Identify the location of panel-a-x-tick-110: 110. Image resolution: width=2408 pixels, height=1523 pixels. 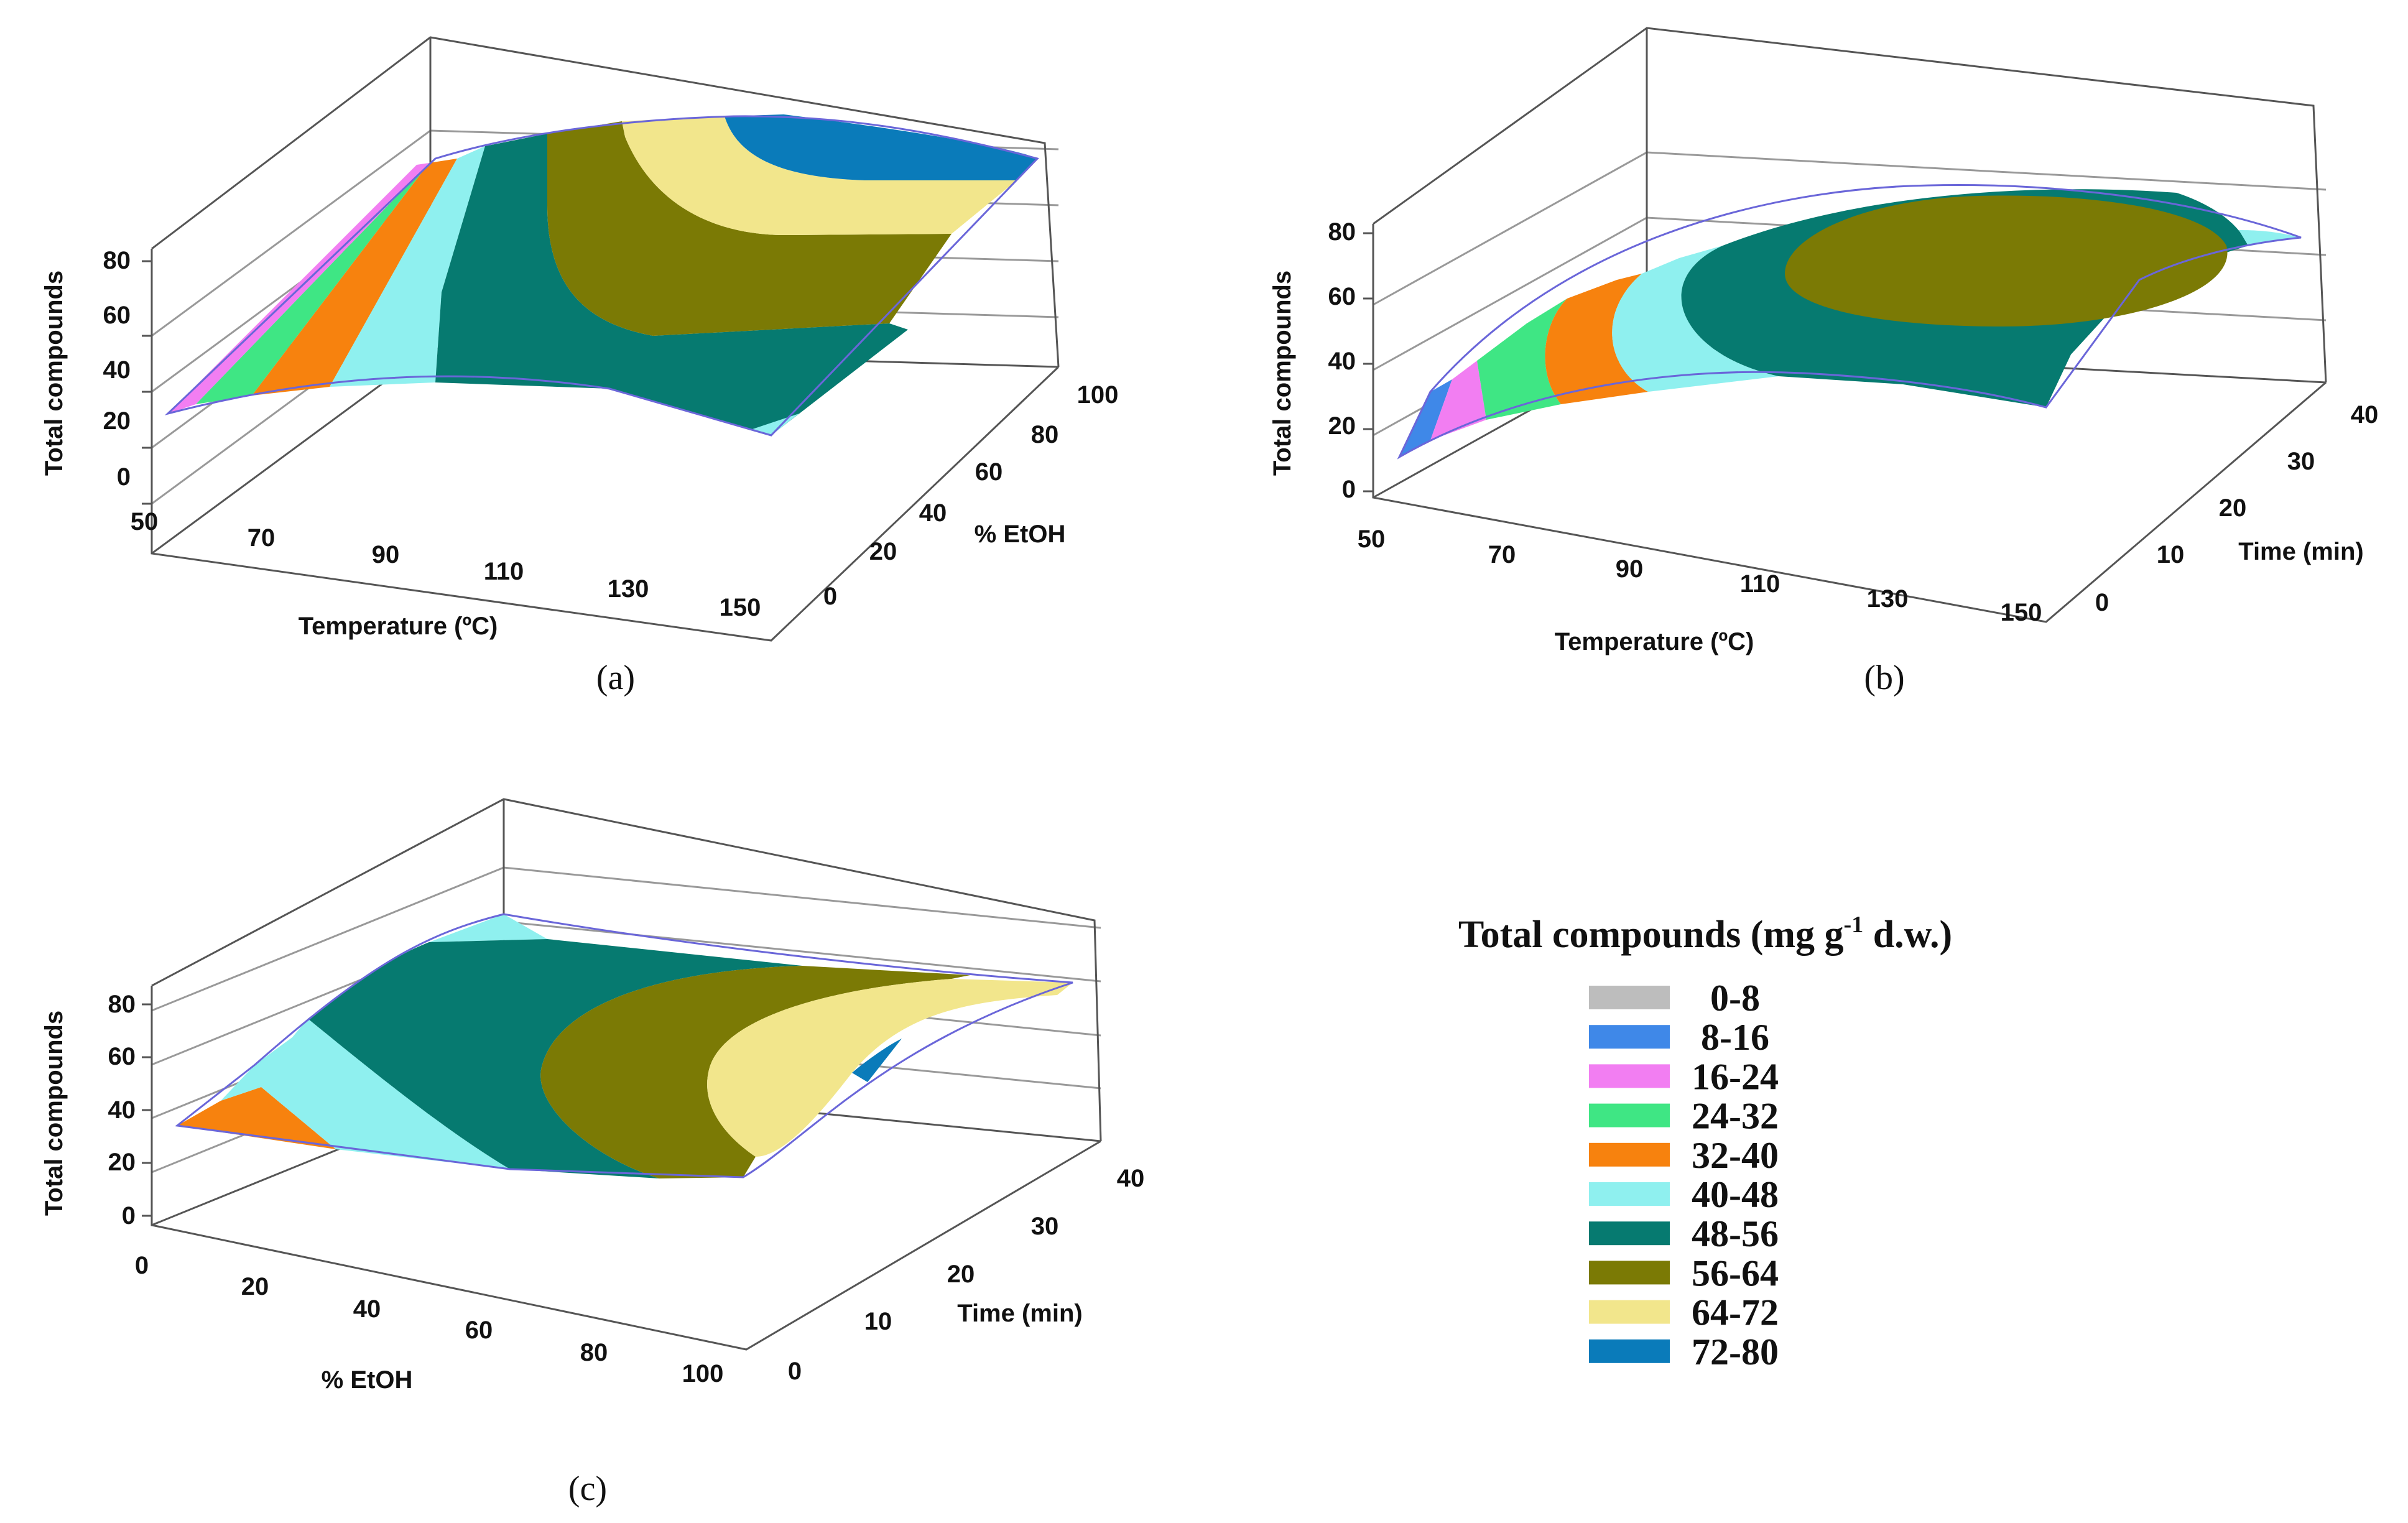
(504, 572).